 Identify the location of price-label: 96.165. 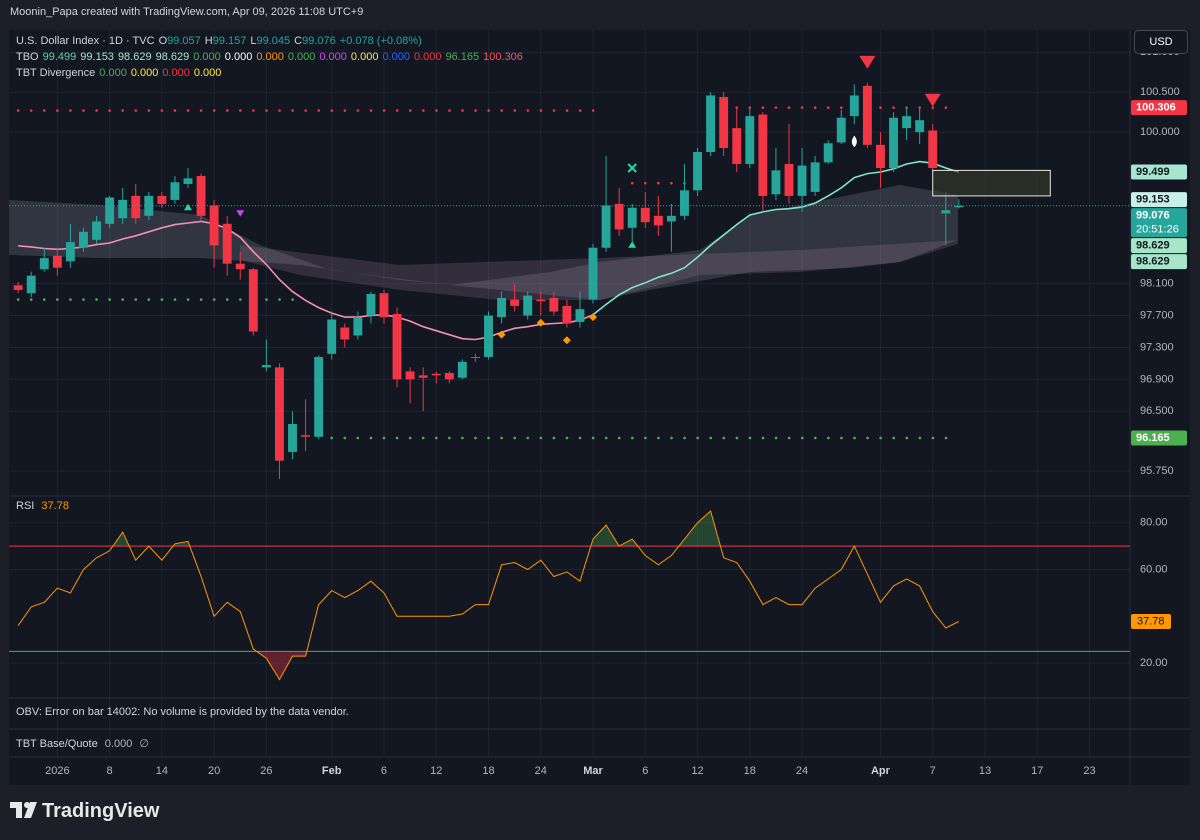
(1153, 438).